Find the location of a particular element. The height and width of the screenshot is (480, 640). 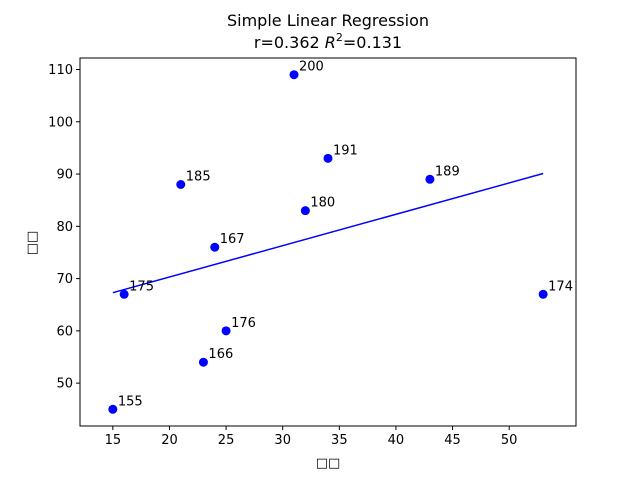

x-tick-label: 25 is located at coordinates (226, 440).